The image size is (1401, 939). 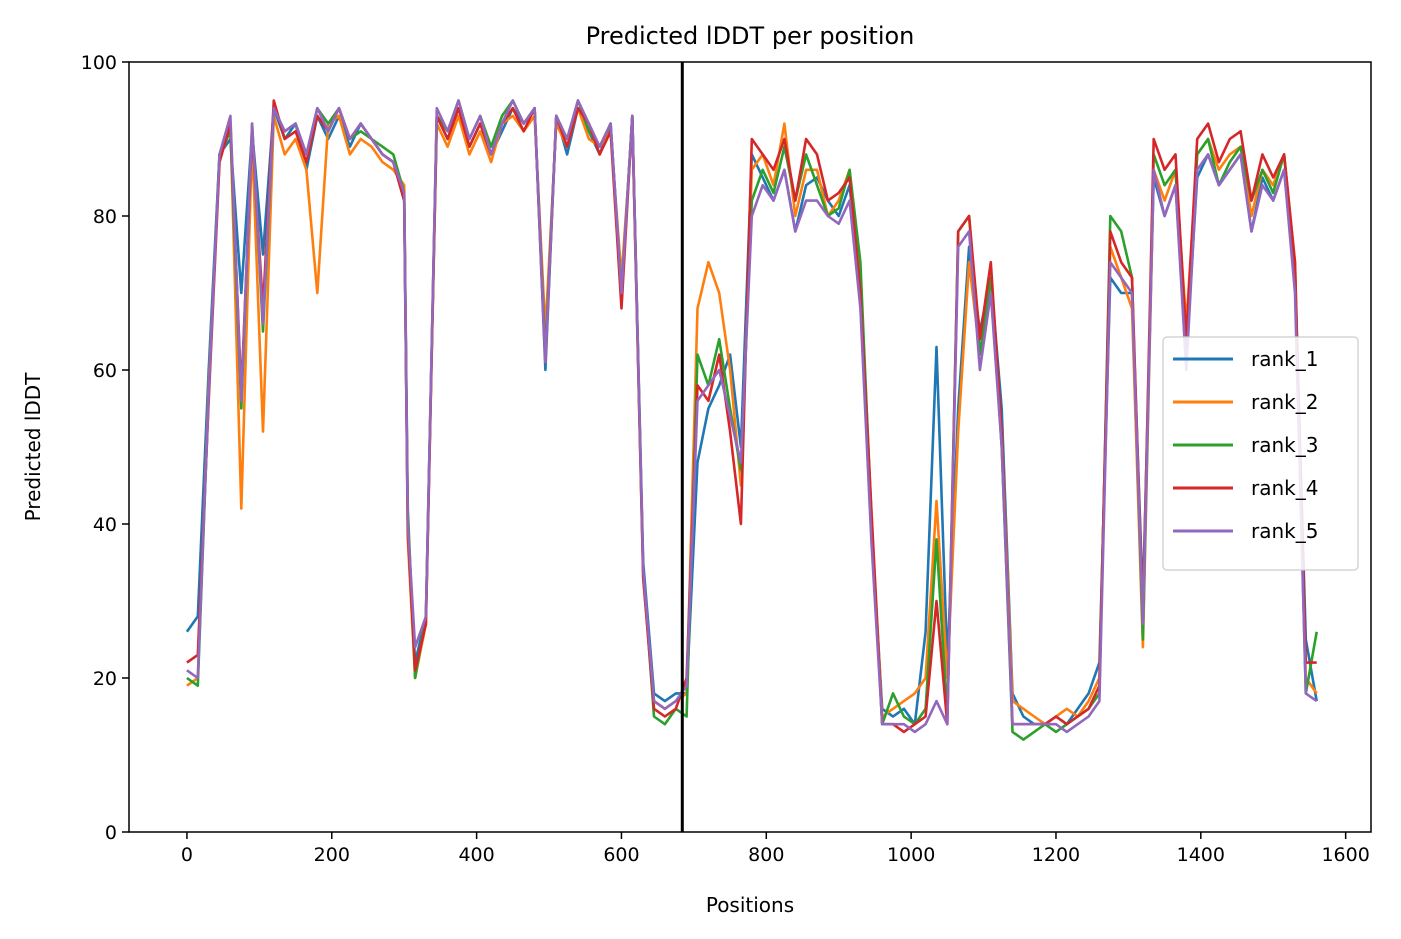 I want to click on x-axis: 0 200 400 600 800 1000 1200 1400 1600, so click(x=775, y=849).